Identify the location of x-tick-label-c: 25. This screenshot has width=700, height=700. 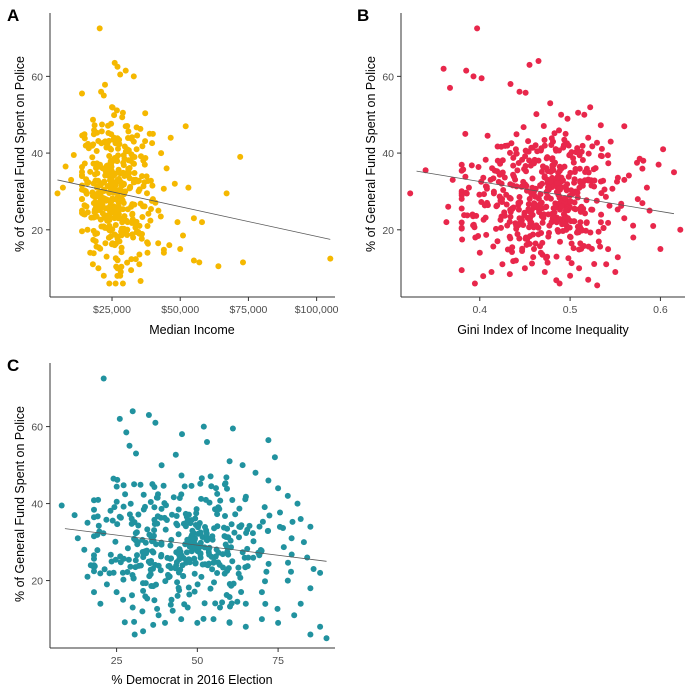
(117, 661).